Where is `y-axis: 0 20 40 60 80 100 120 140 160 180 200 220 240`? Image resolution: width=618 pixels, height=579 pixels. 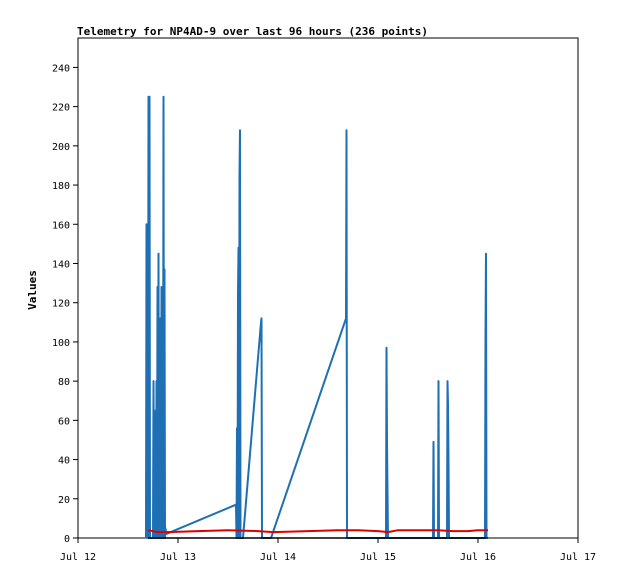 y-axis: 0 20 40 60 80 100 120 140 160 180 200 220 240 is located at coordinates (65, 304).